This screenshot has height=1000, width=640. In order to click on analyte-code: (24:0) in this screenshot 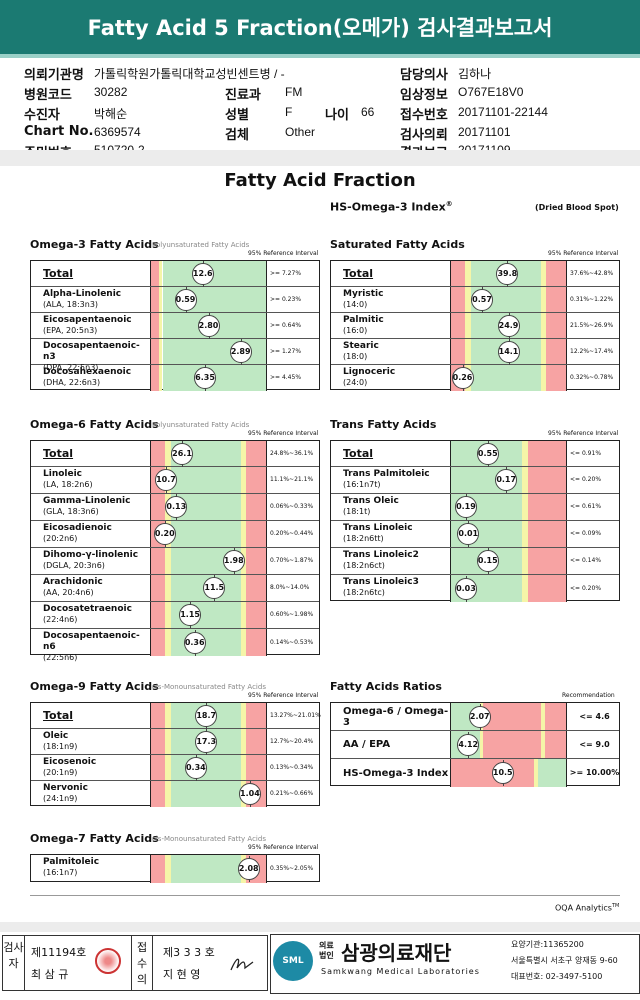, I will do `click(355, 382)`.